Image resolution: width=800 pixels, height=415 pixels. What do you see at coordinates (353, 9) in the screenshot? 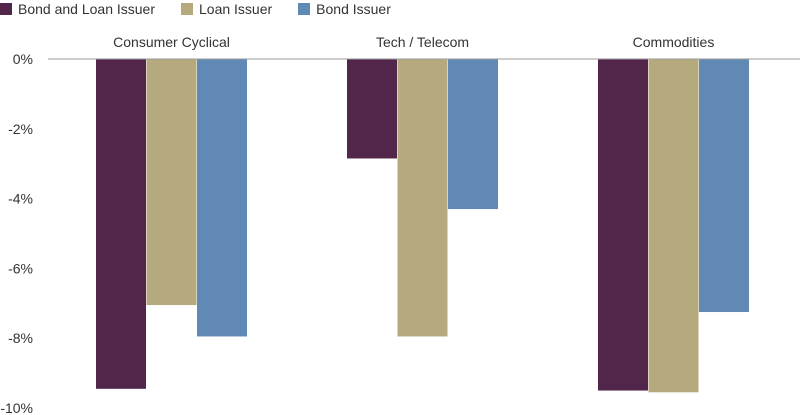
I see `legend-label: Bond Issuer` at bounding box center [353, 9].